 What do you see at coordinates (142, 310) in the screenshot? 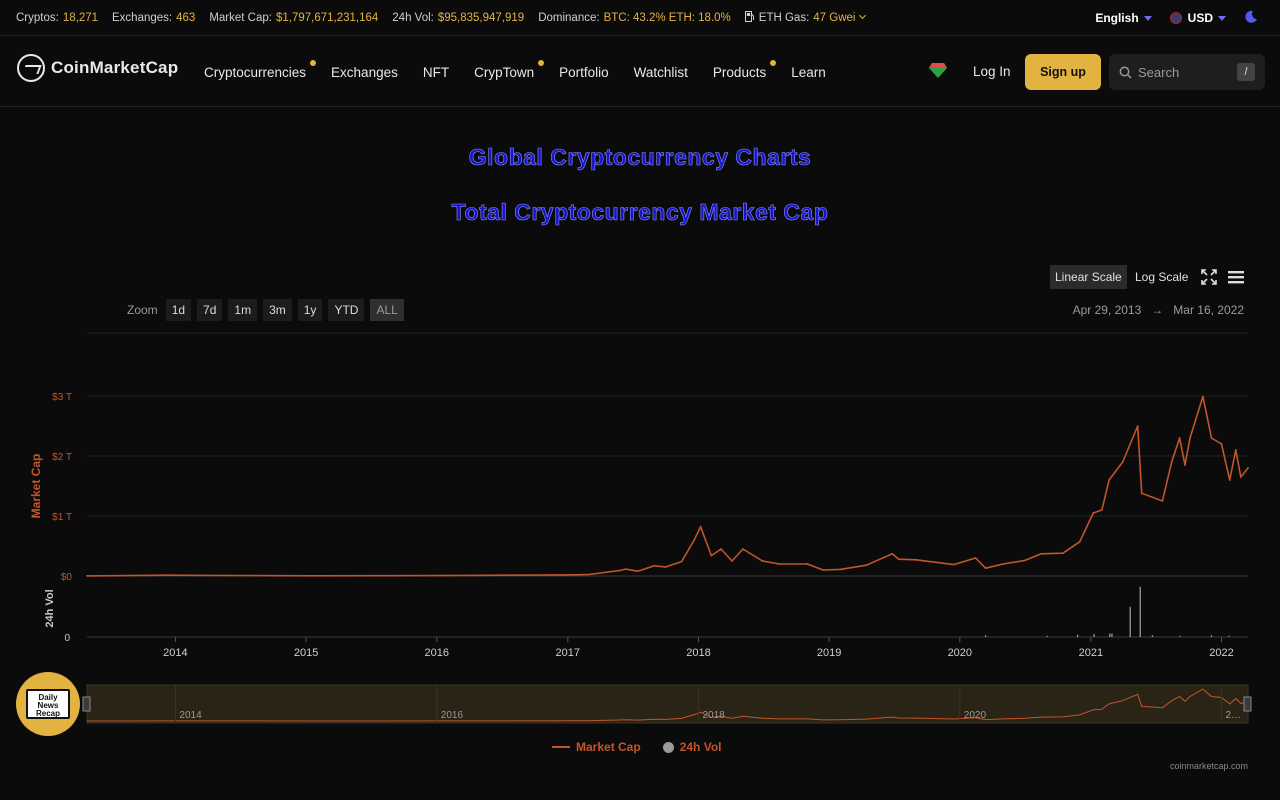
I see `zoom-label: Zoom` at bounding box center [142, 310].